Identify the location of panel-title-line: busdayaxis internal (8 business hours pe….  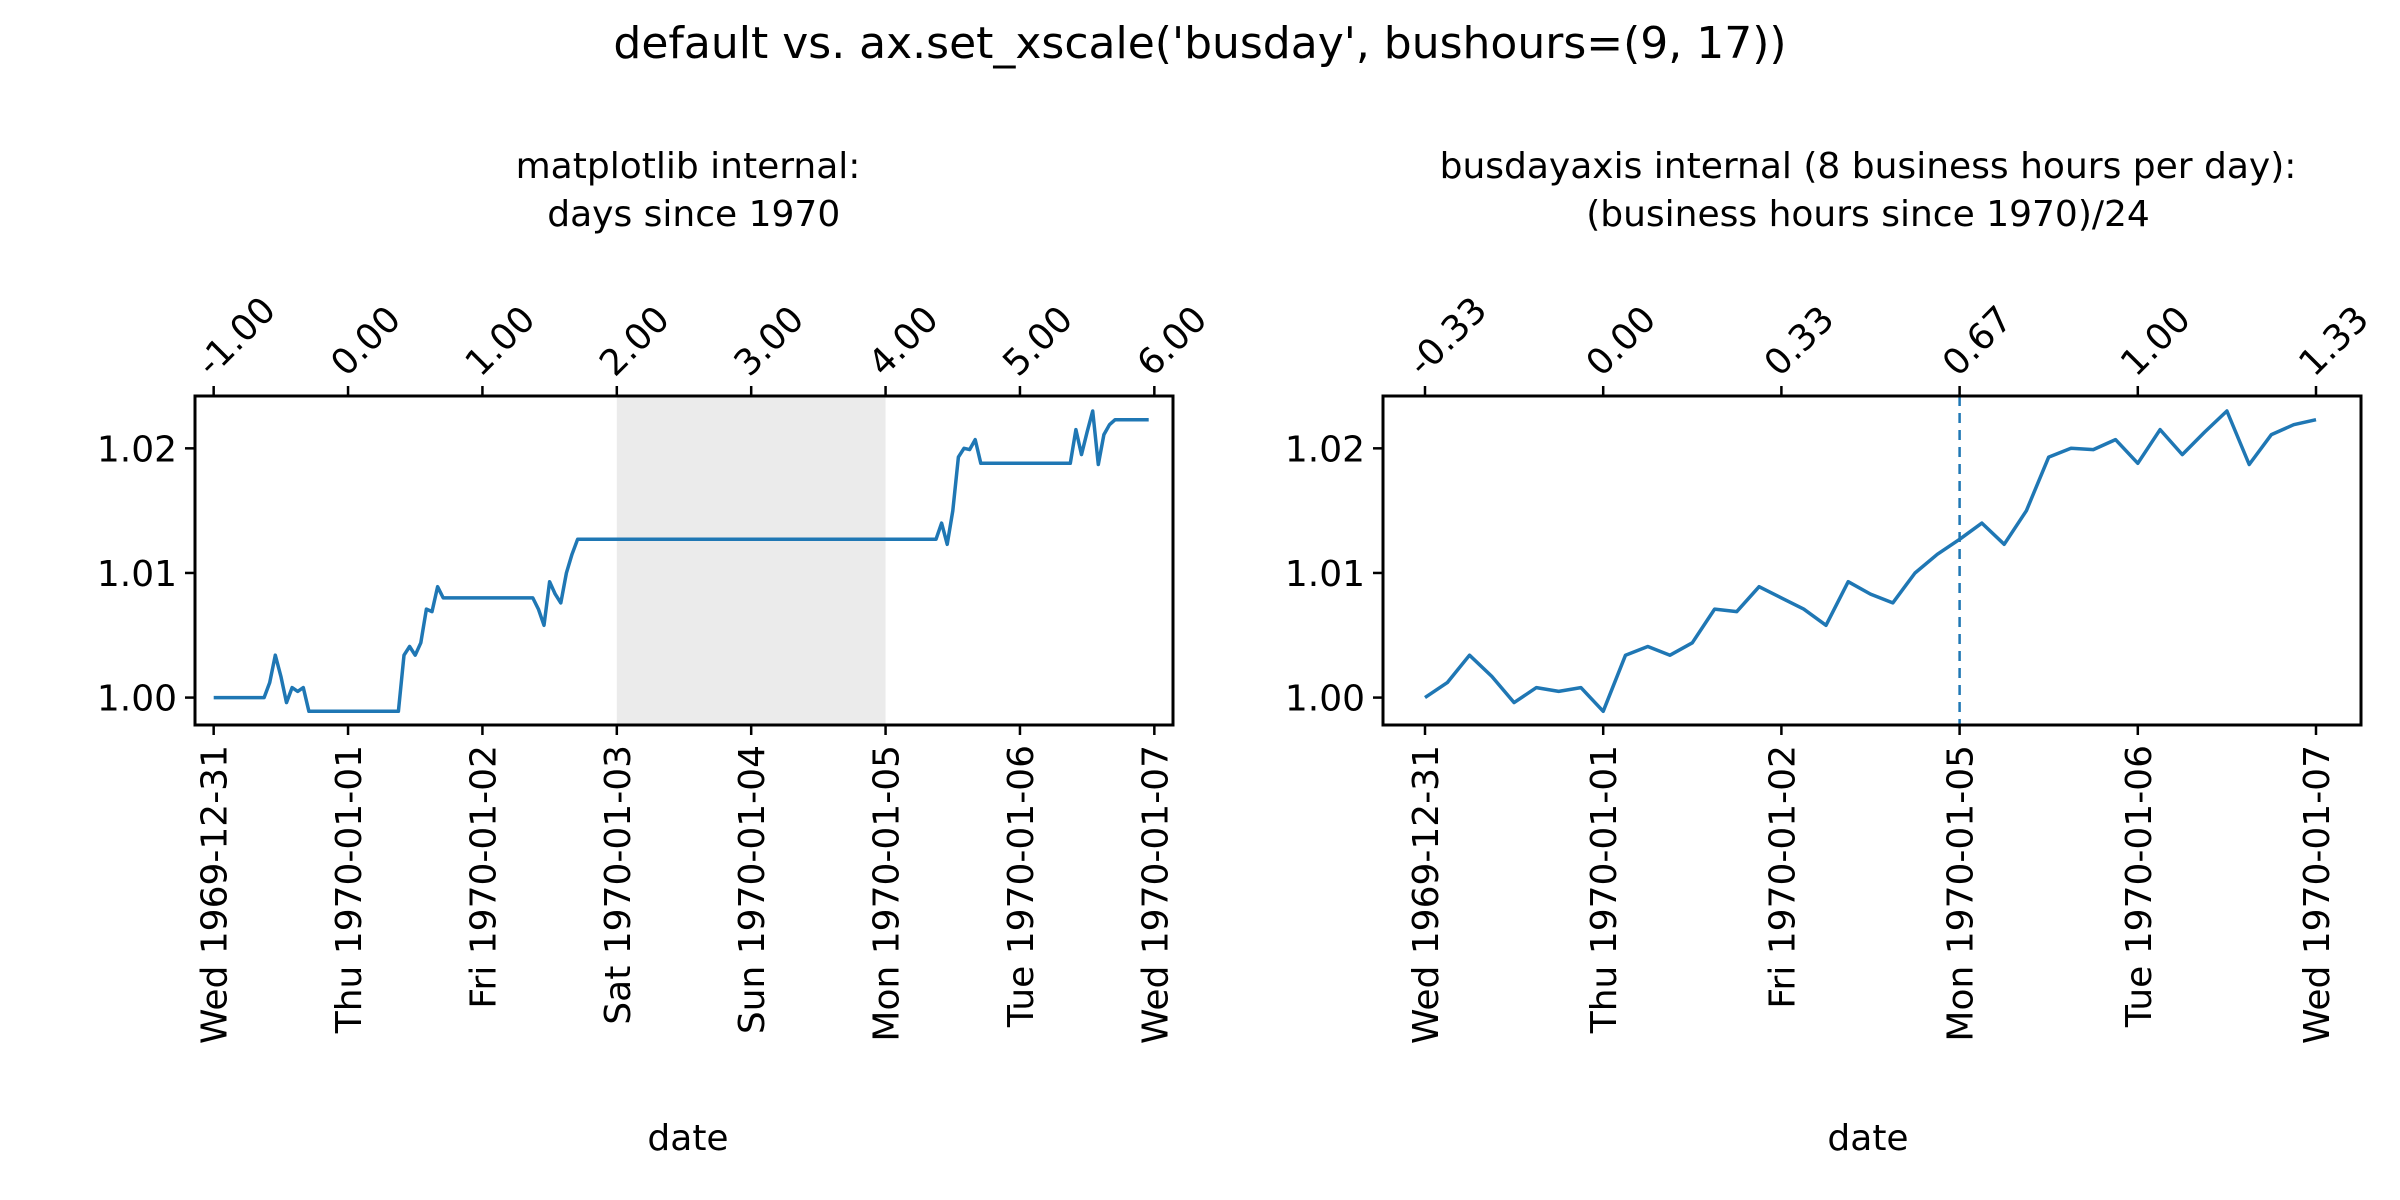
(1868, 166).